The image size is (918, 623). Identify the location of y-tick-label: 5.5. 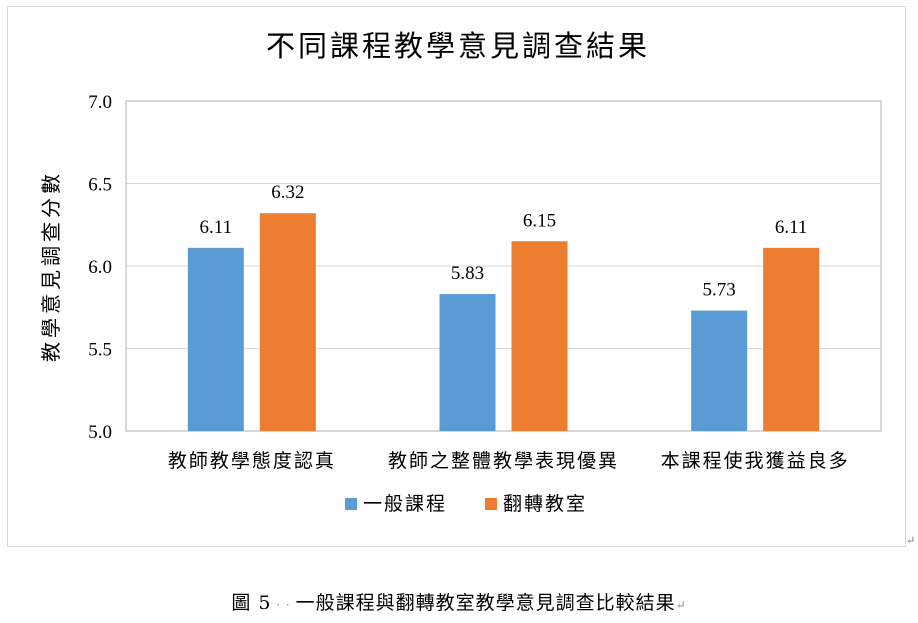
(100, 350).